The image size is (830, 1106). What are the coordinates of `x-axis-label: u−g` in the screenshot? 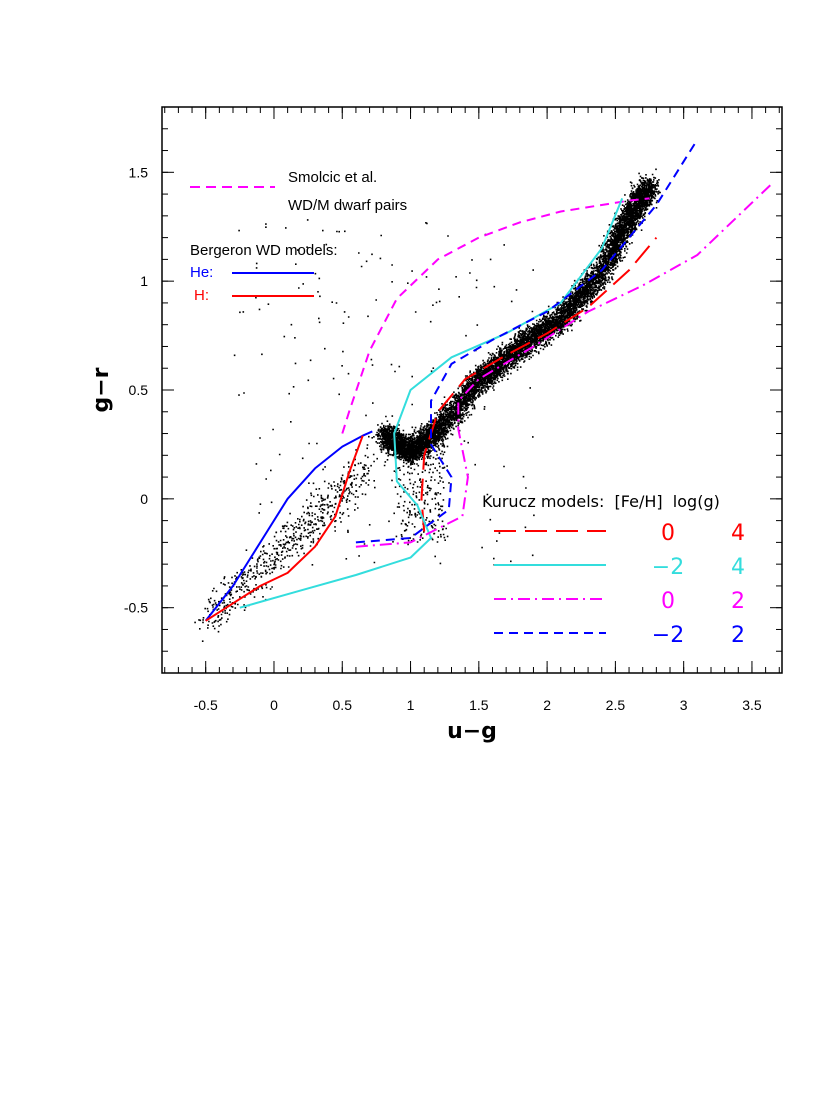 It's located at (472, 731).